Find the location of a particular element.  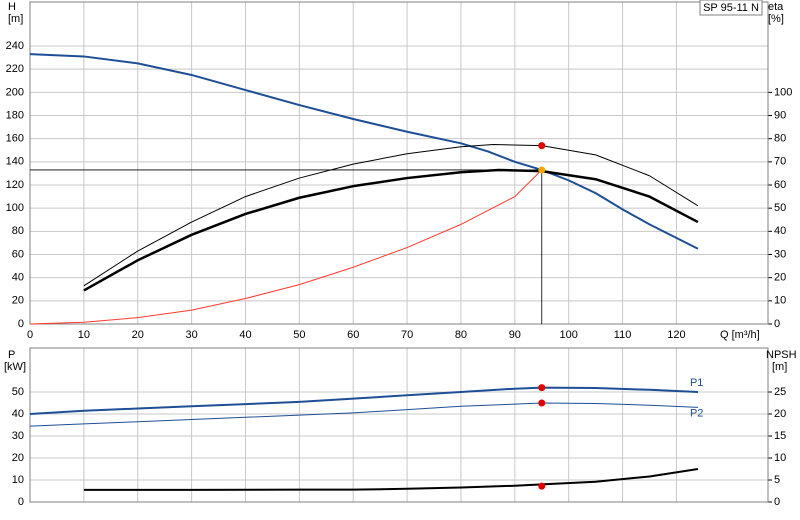

y2-tick-label: 90 is located at coordinates (780, 115).